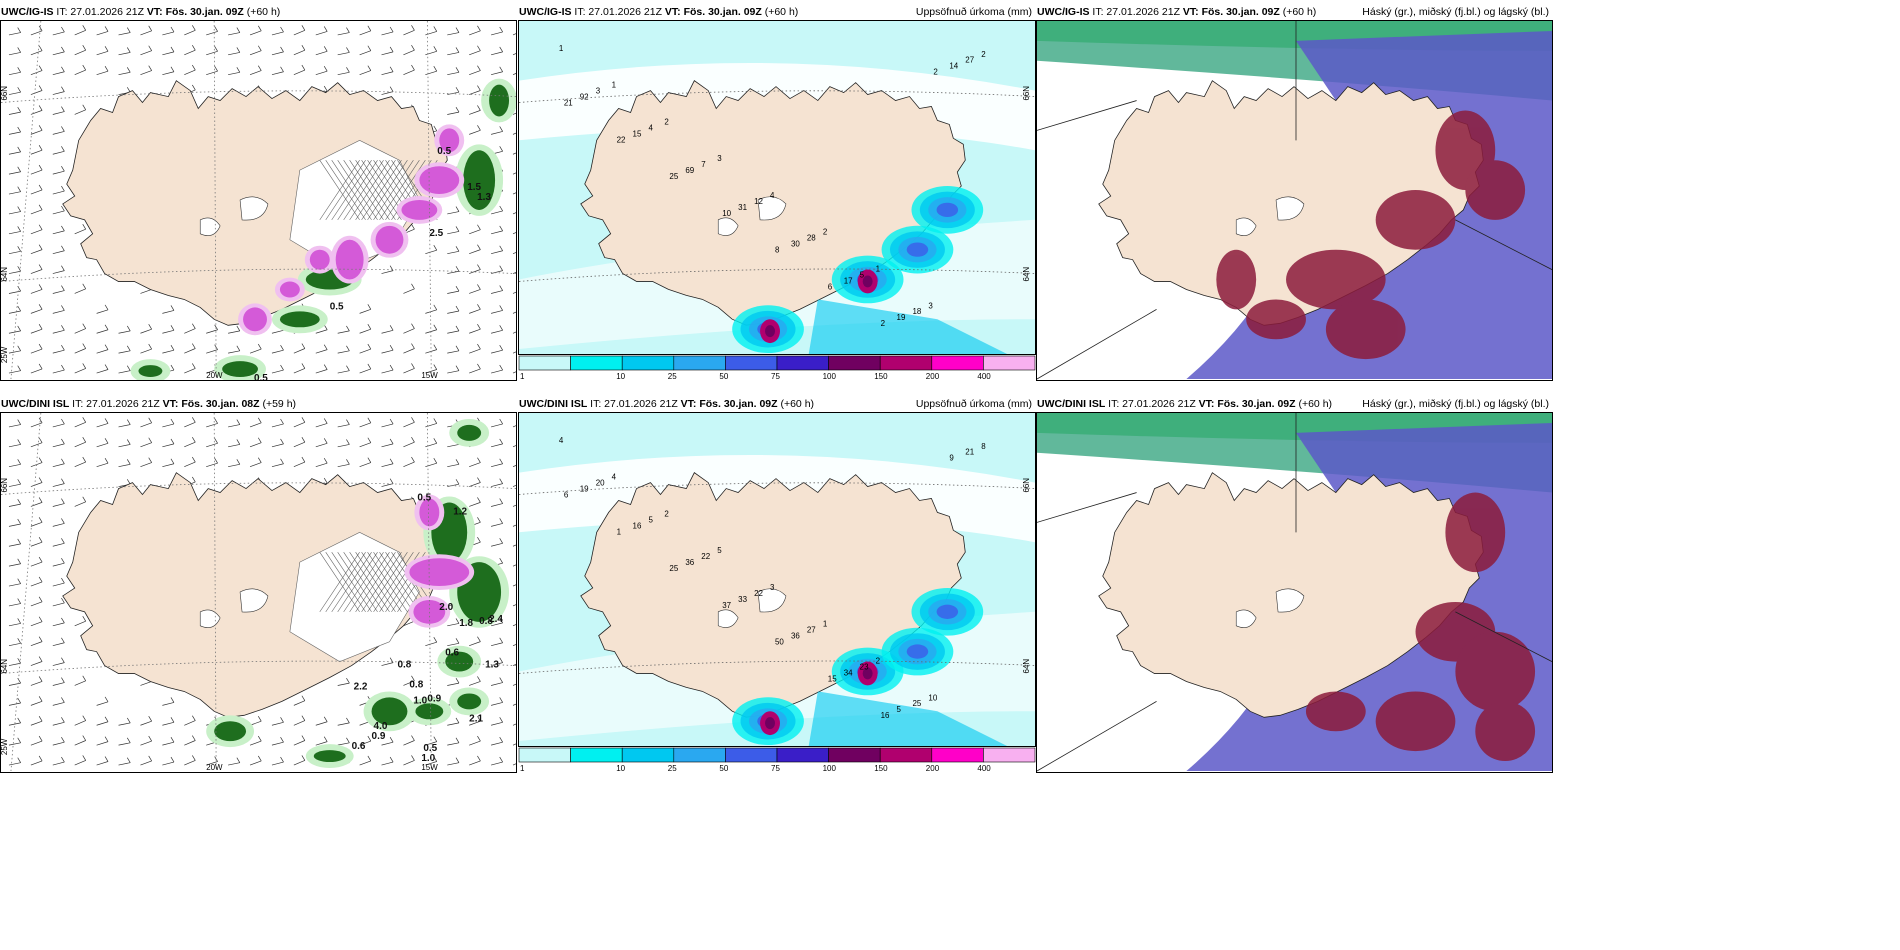 The image size is (1900, 950). I want to click on hatch-lines, so click(378, 582).